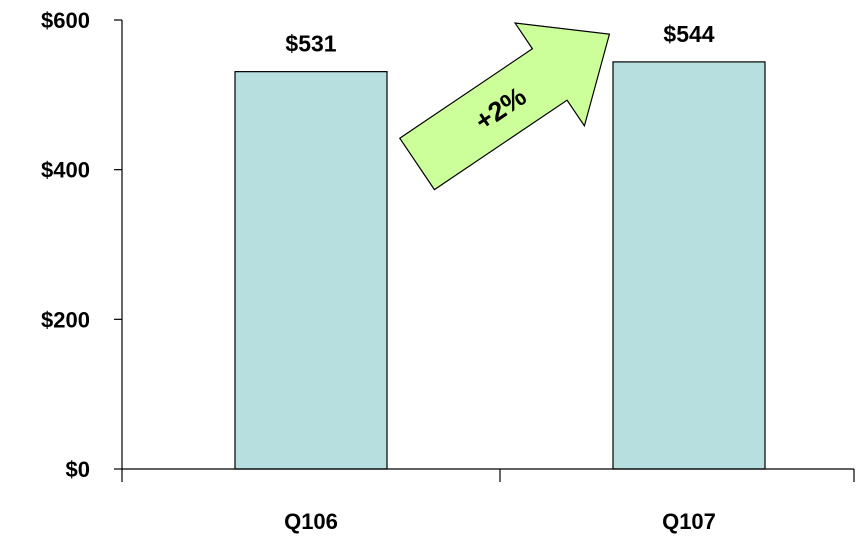  I want to click on x-ticks-group: Q106 Q107, so click(488, 501).